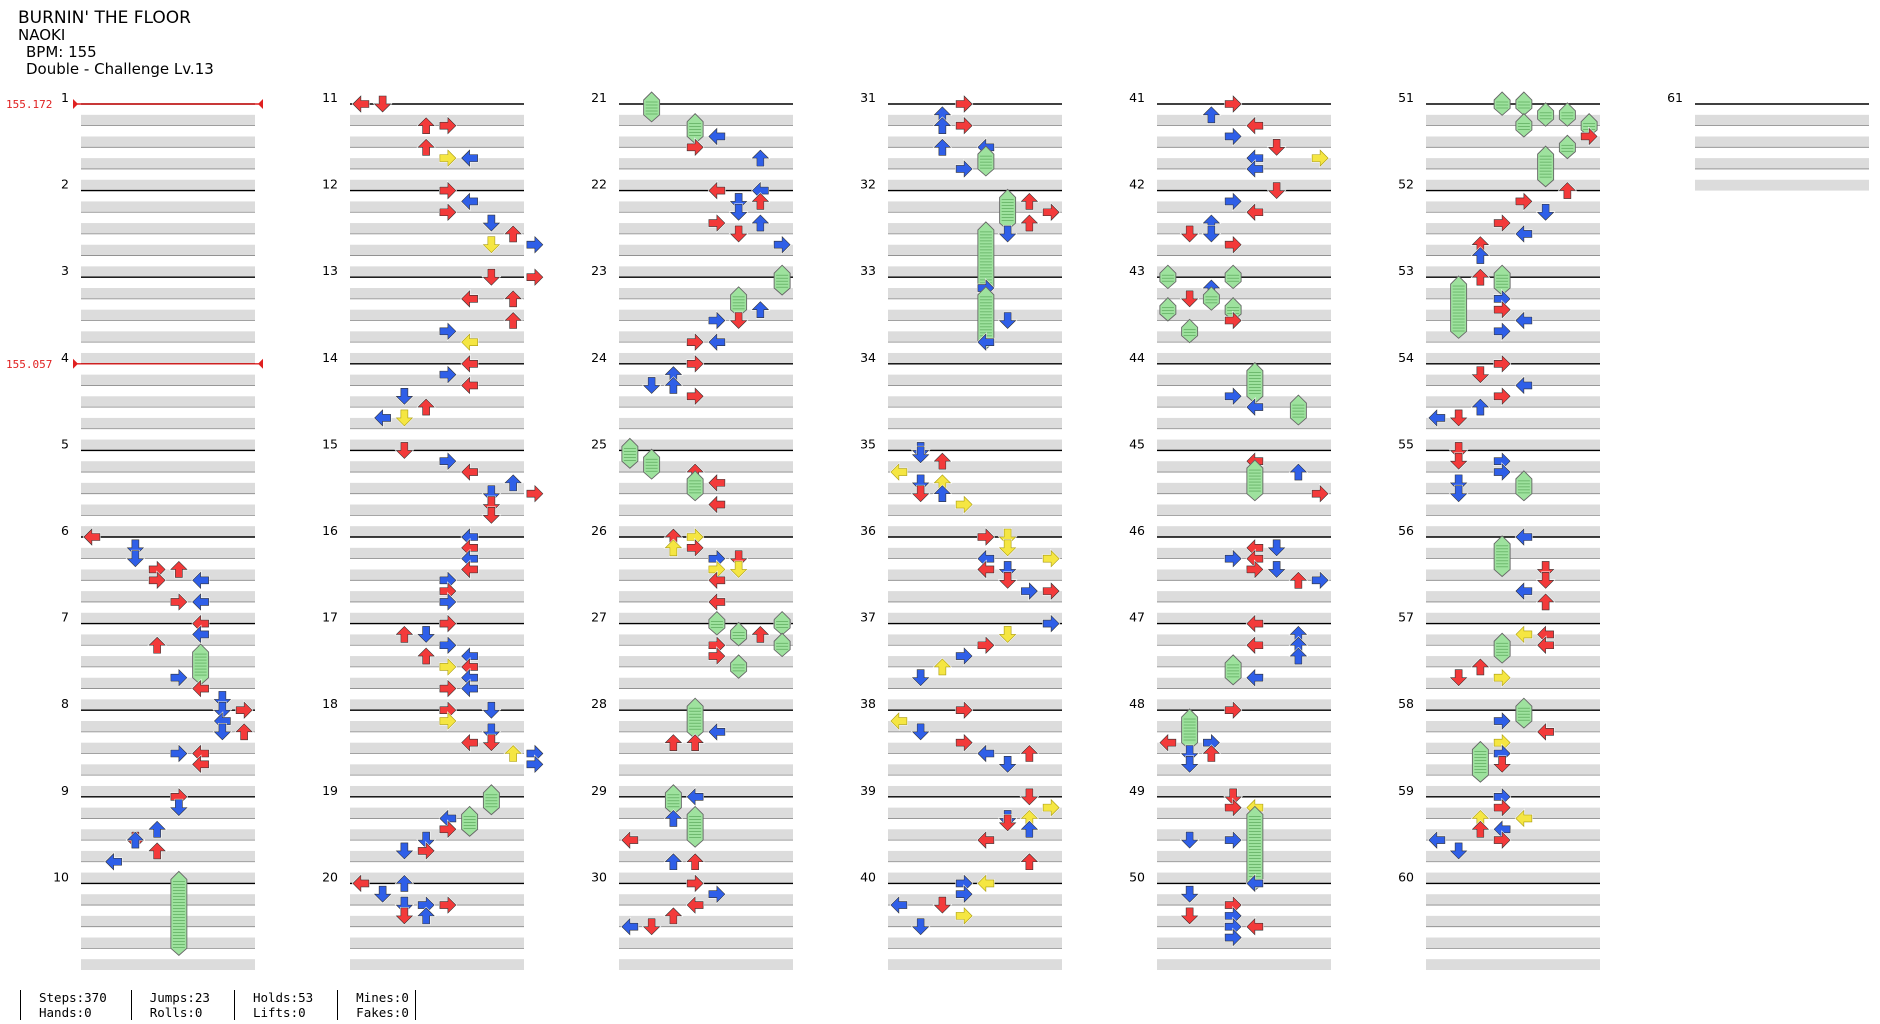  I want to click on measure-number: 22, so click(599, 184).